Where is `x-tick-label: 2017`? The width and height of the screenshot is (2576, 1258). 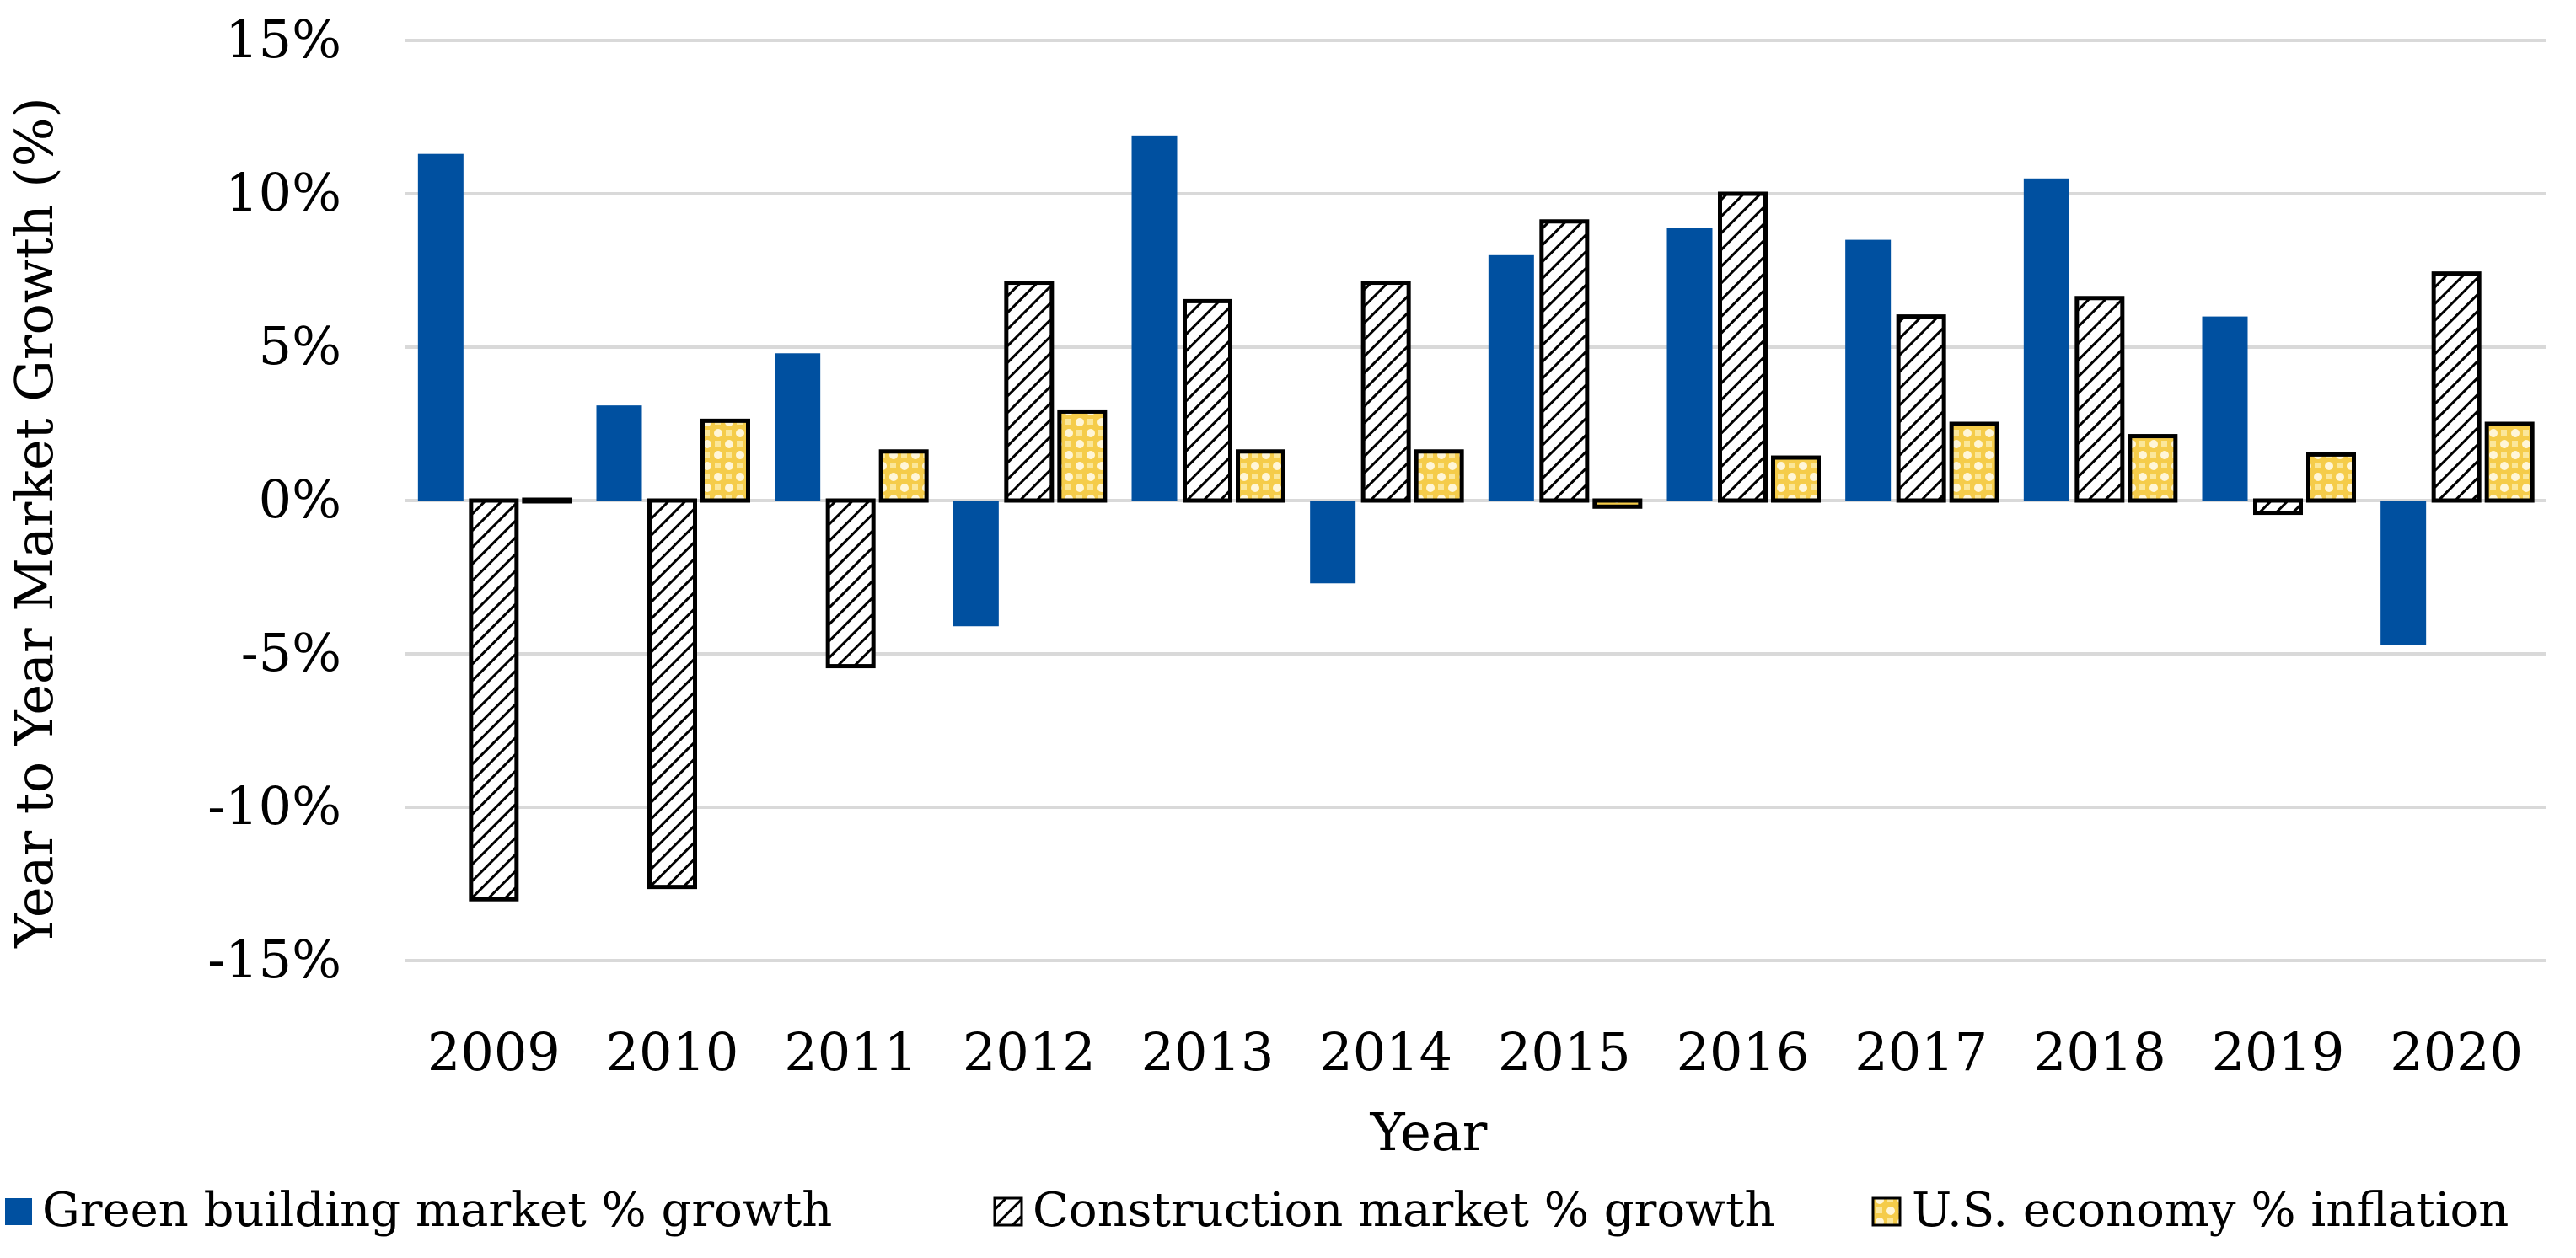 x-tick-label: 2017 is located at coordinates (1921, 1052).